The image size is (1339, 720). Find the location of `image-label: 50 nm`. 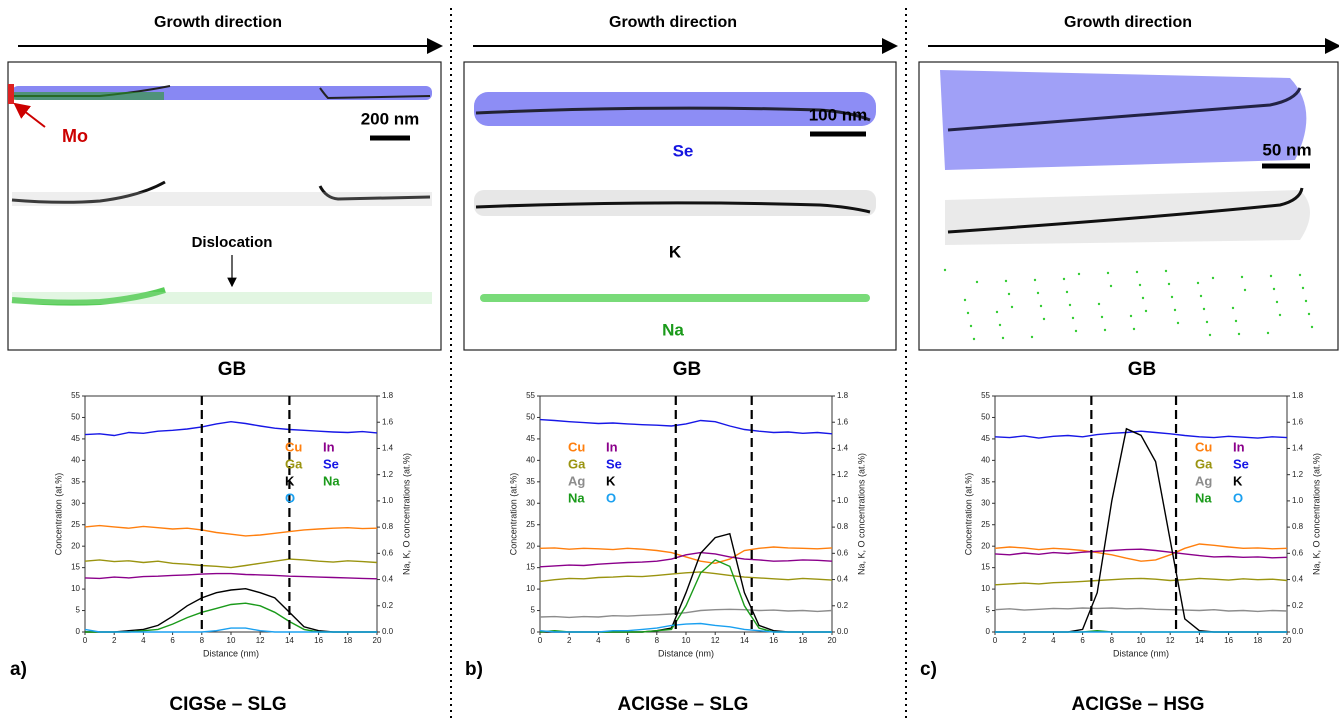

image-label: 50 nm is located at coordinates (1286, 149).